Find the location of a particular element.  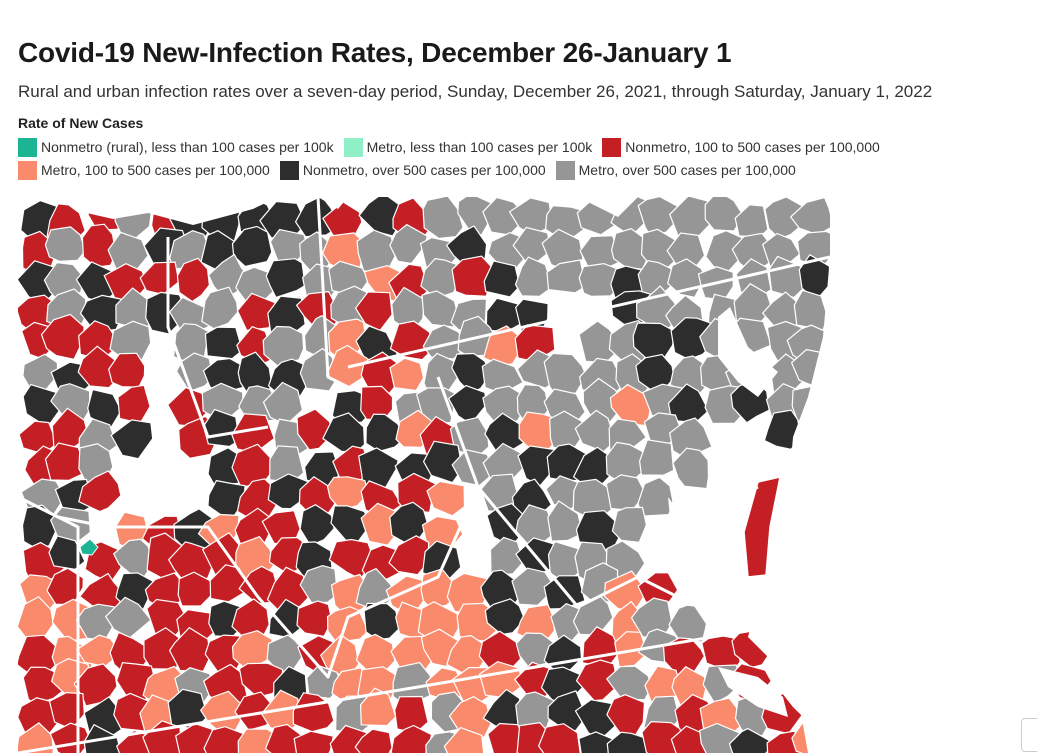

legend-label: Metro, over 500 cases per 100,000 is located at coordinates (687, 170).